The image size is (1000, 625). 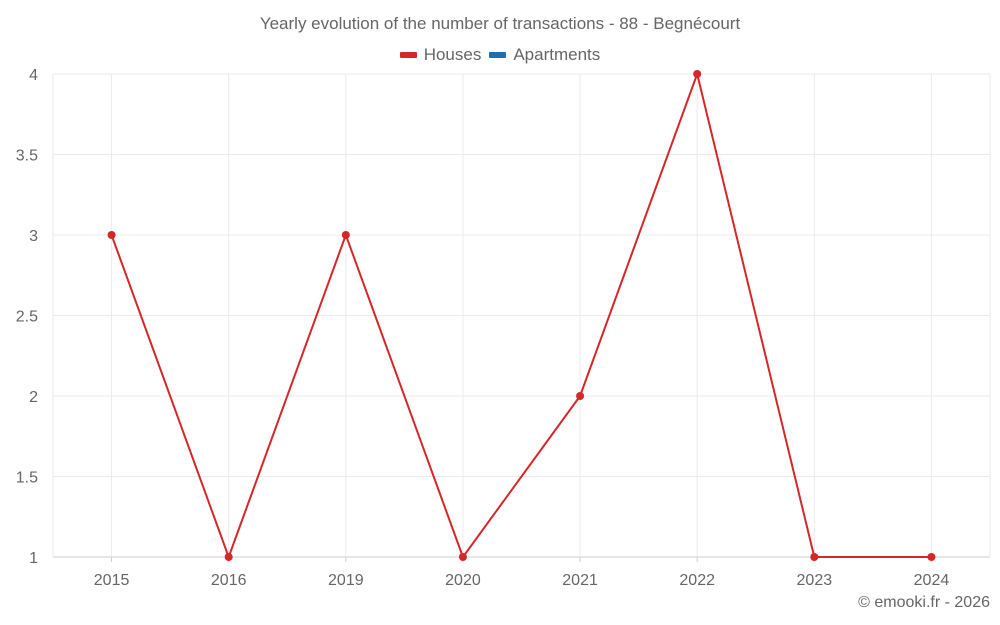 I want to click on y-tick-label: 2.5, so click(x=27, y=317).